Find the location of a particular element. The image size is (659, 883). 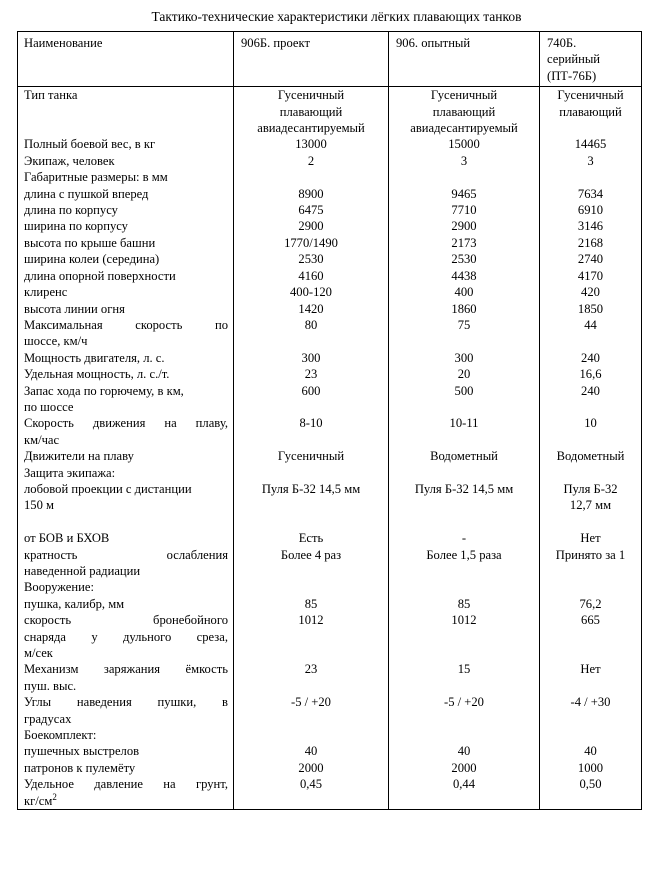

row-label: Мощность двигателя, л. с. is located at coordinates (125, 358).